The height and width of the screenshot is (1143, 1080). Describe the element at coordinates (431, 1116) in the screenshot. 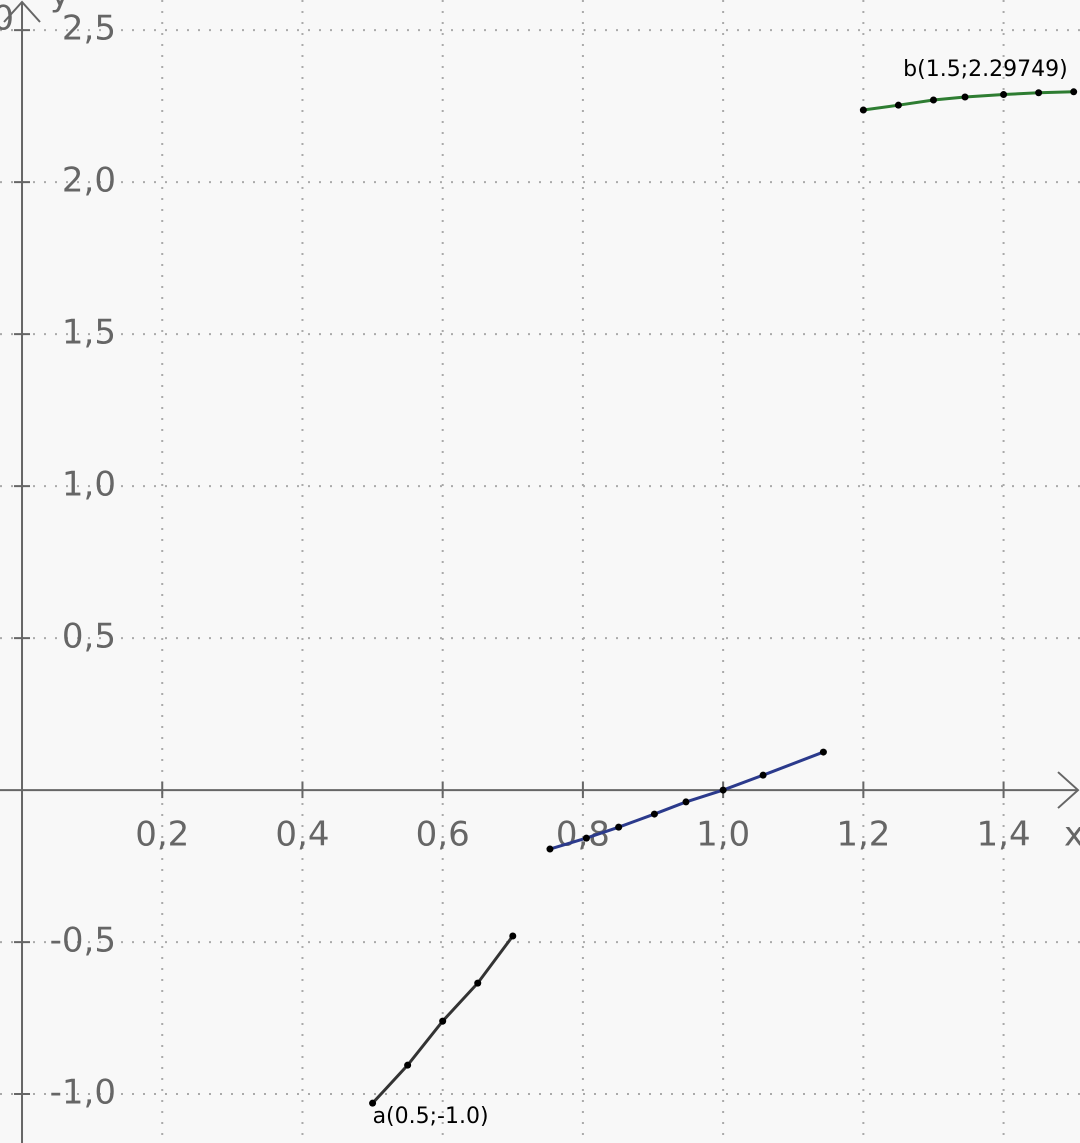

I see `point-label: a(0.5;-1.0)` at that location.